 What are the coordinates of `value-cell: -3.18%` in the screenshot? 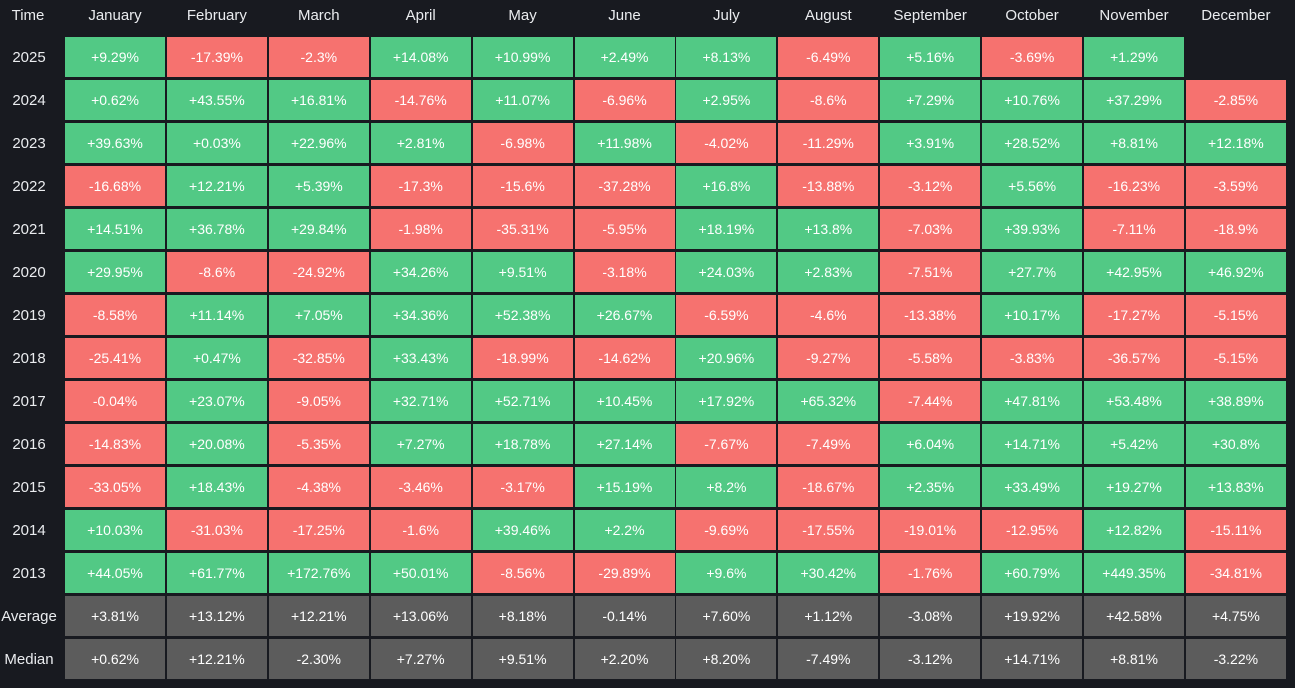 It's located at (624, 272).